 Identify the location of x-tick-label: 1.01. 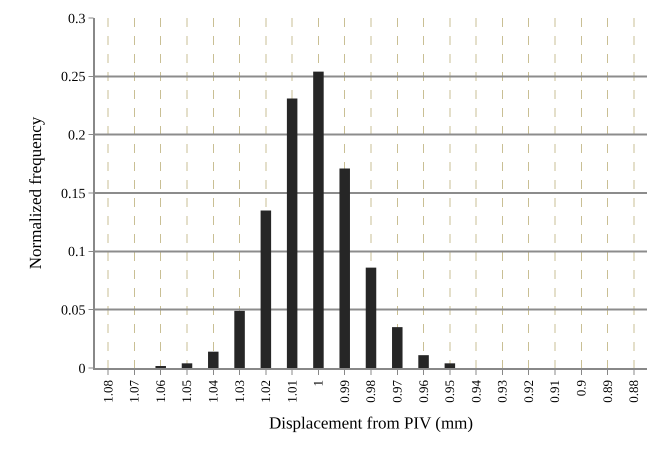
(292, 391).